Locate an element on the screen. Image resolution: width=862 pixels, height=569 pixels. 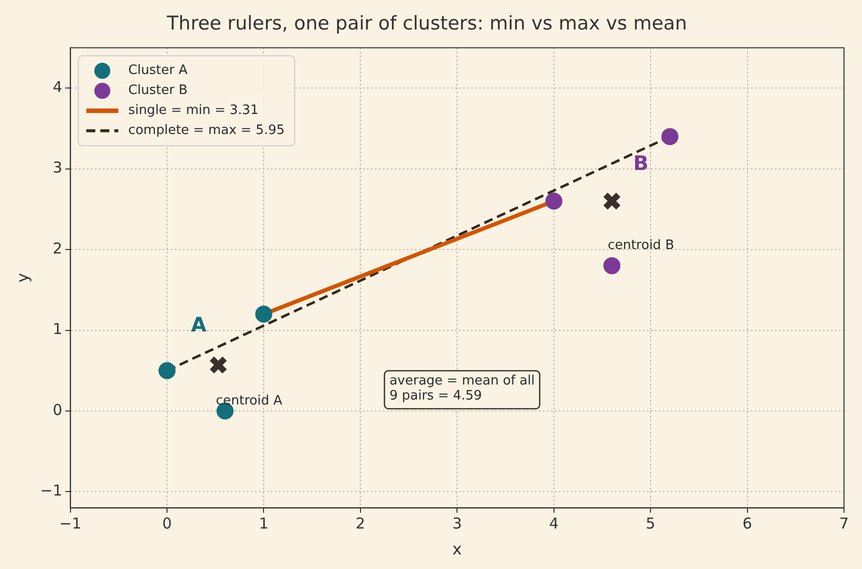
legend-label: Cluster B is located at coordinates (158, 90).